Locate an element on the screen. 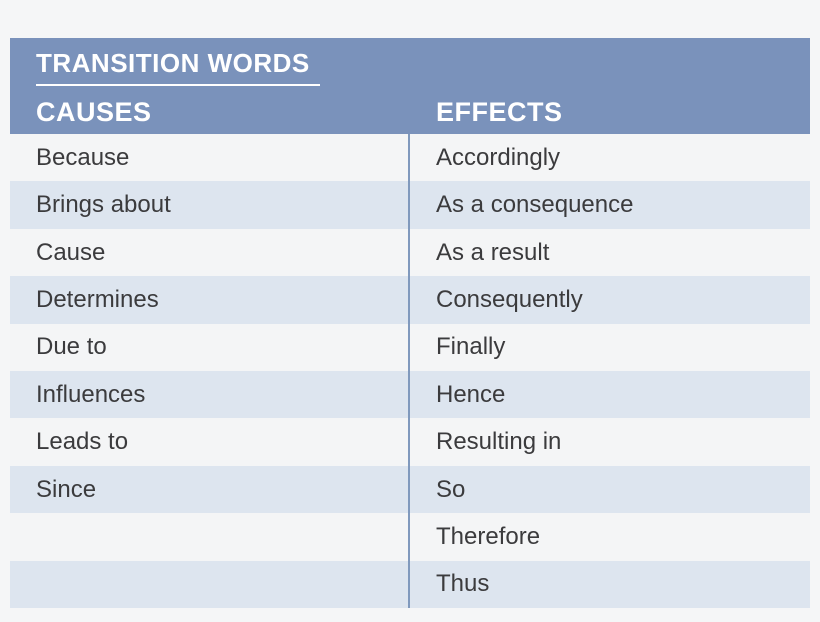 The width and height of the screenshot is (820, 622). table-row: Determines Consequently is located at coordinates (410, 300).